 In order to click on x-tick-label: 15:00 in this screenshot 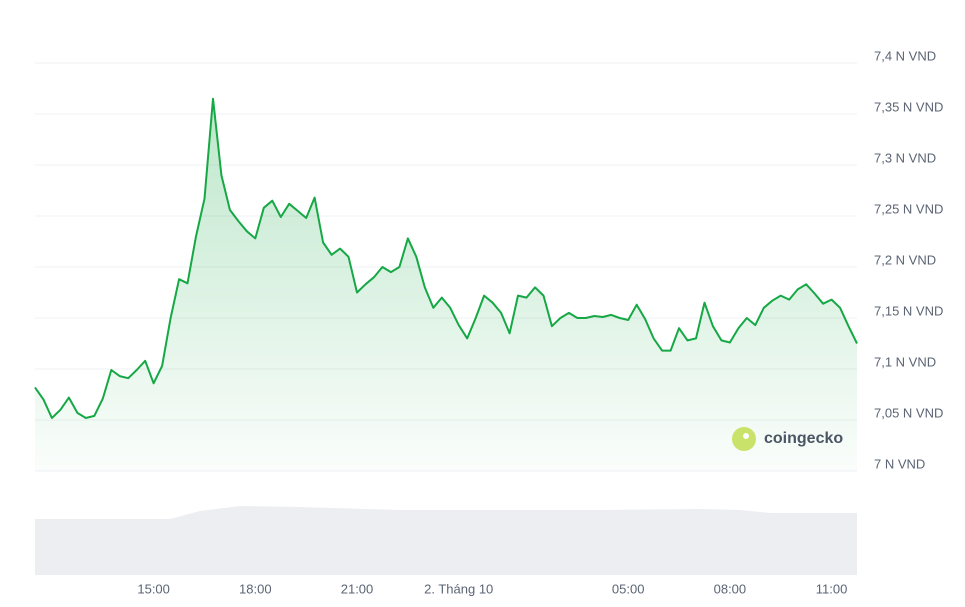, I will do `click(153, 588)`.